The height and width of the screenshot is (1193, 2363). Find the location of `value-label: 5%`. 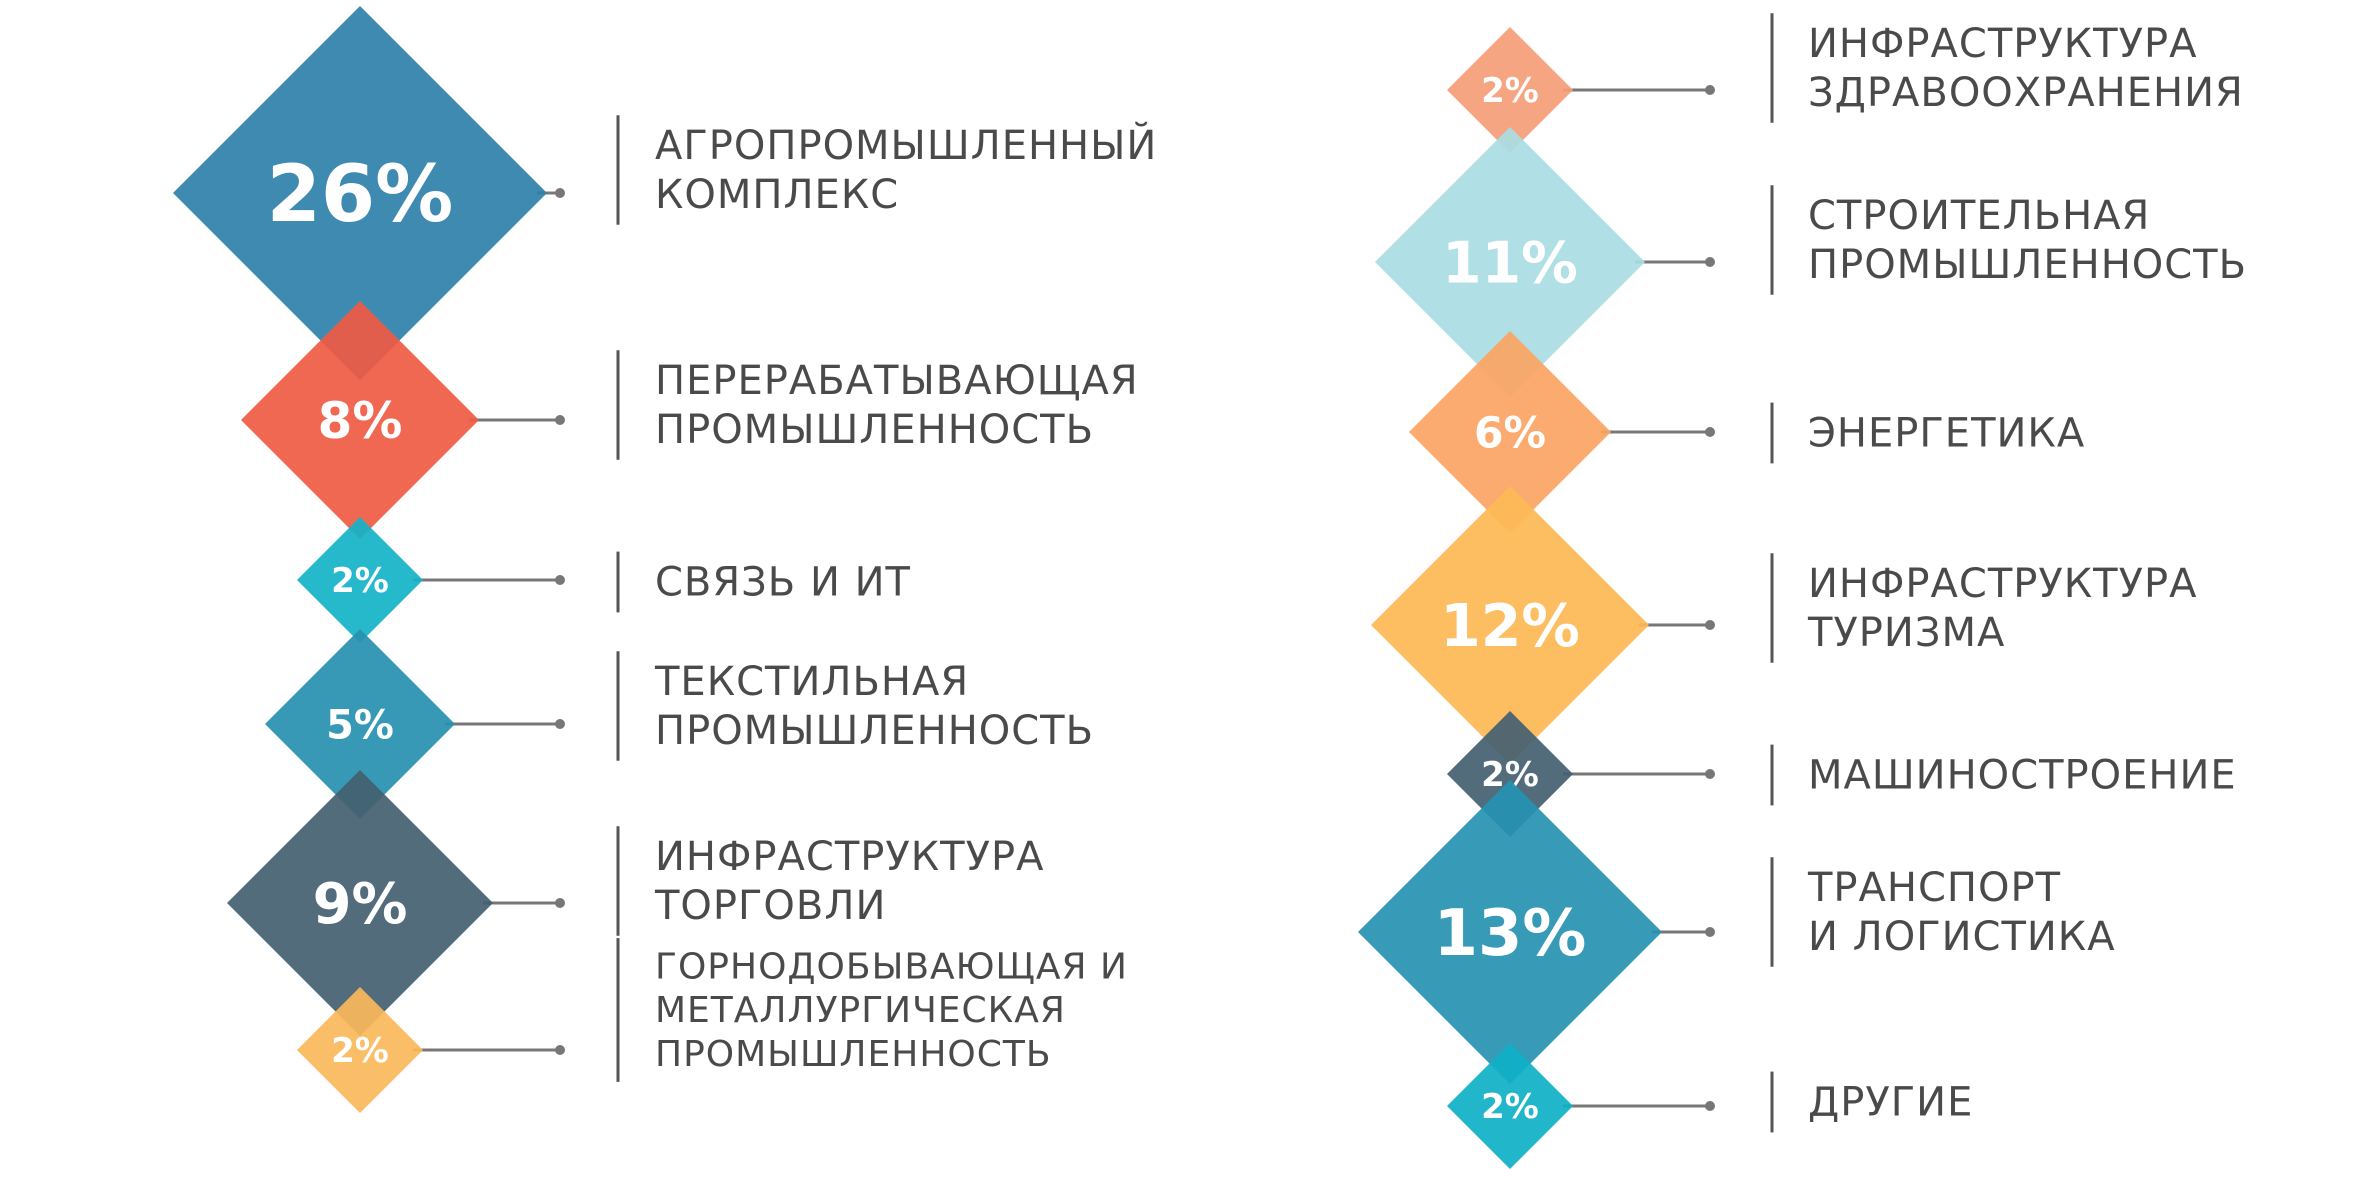

value-label: 5% is located at coordinates (360, 725).